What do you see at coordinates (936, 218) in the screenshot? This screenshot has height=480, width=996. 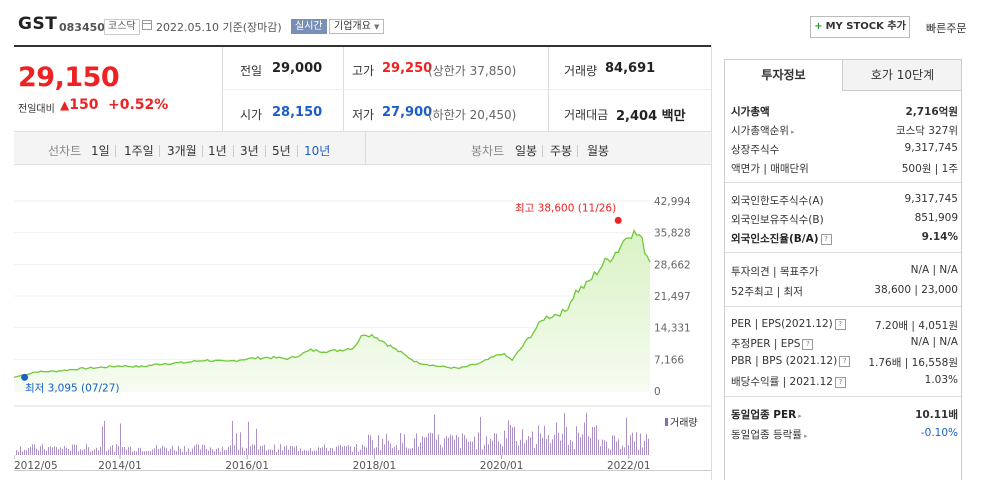 I see `foreign-holdings-value: 851,909` at bounding box center [936, 218].